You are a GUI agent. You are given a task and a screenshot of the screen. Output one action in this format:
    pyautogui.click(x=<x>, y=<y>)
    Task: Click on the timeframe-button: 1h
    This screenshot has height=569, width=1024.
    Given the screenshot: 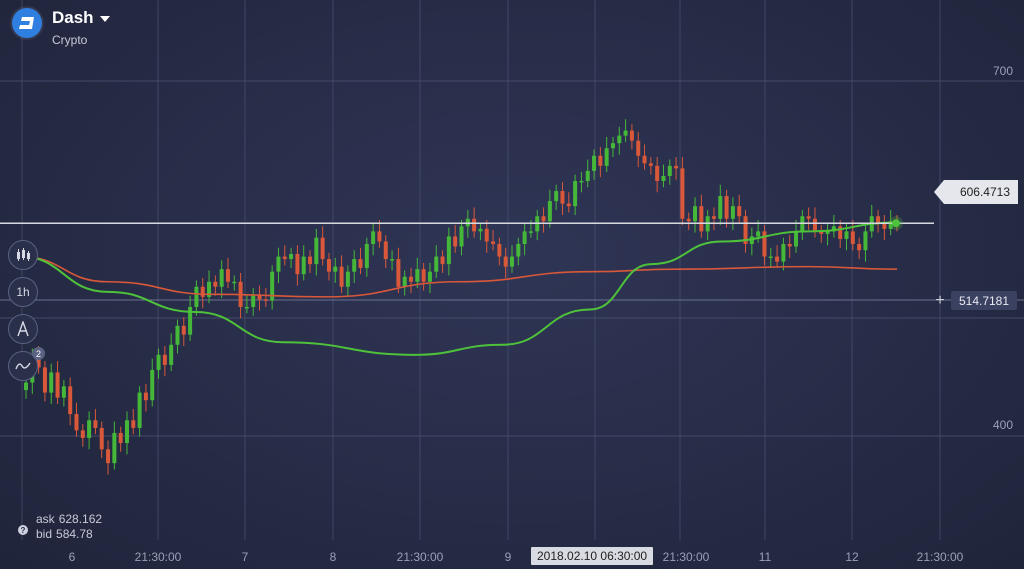 What is the action you would take?
    pyautogui.click(x=23, y=292)
    